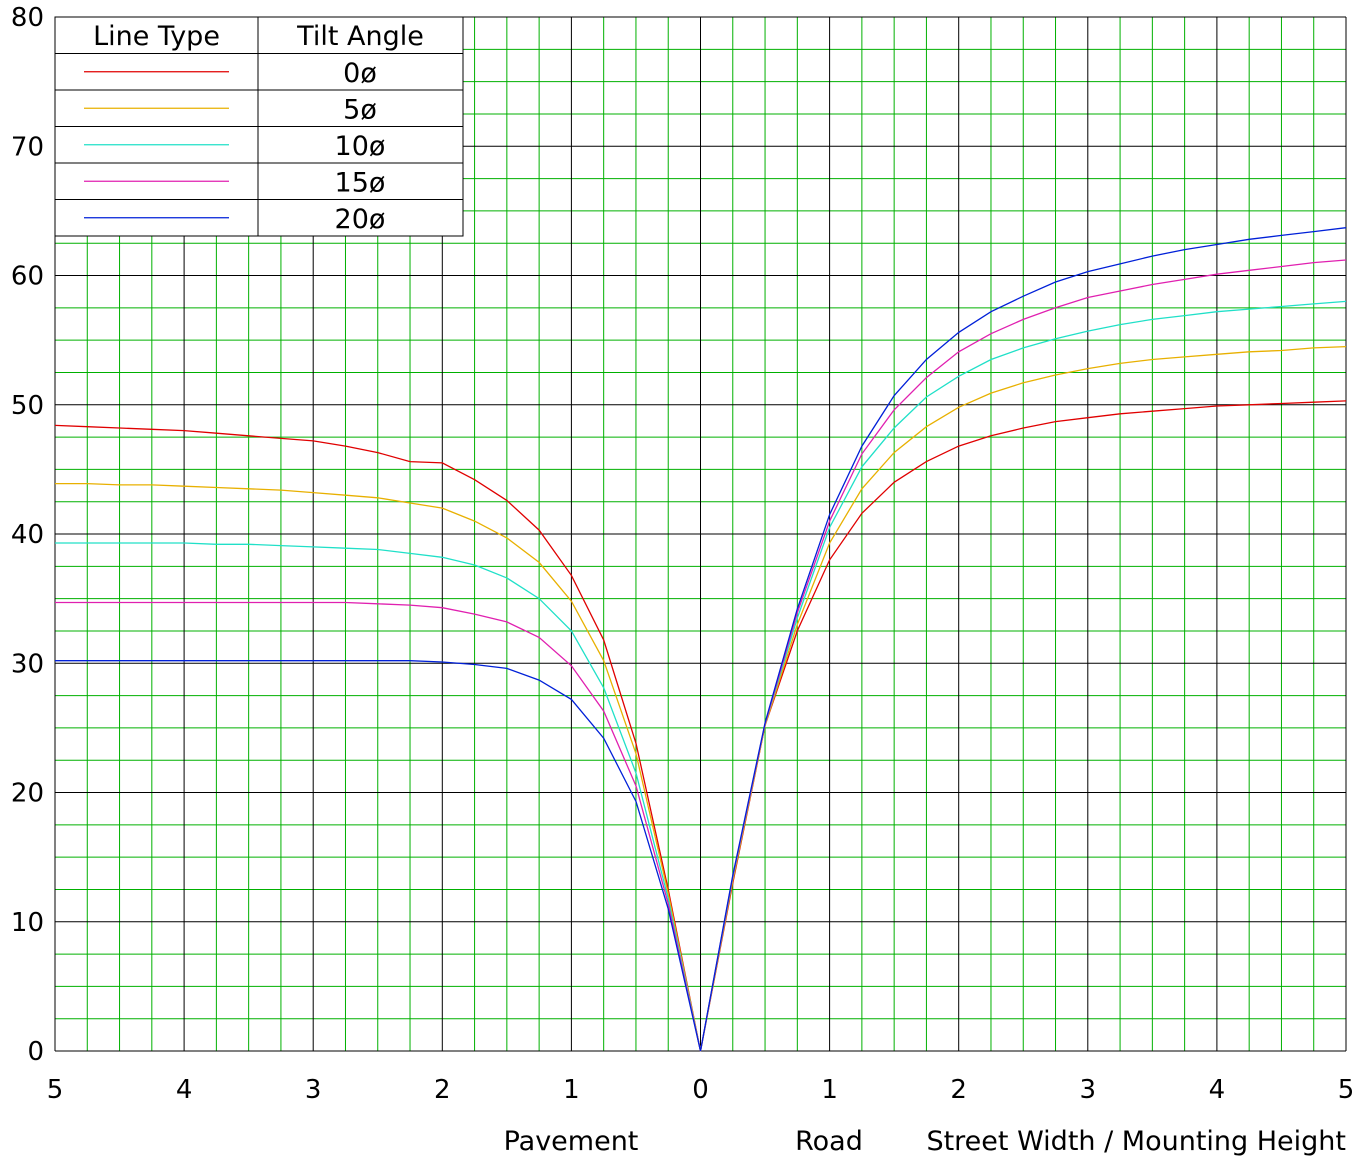  What do you see at coordinates (259, 126) in the screenshot?
I see `legend: Line Type Tilt Angle 0ø 5ø 10ø 15ø 20ø` at bounding box center [259, 126].